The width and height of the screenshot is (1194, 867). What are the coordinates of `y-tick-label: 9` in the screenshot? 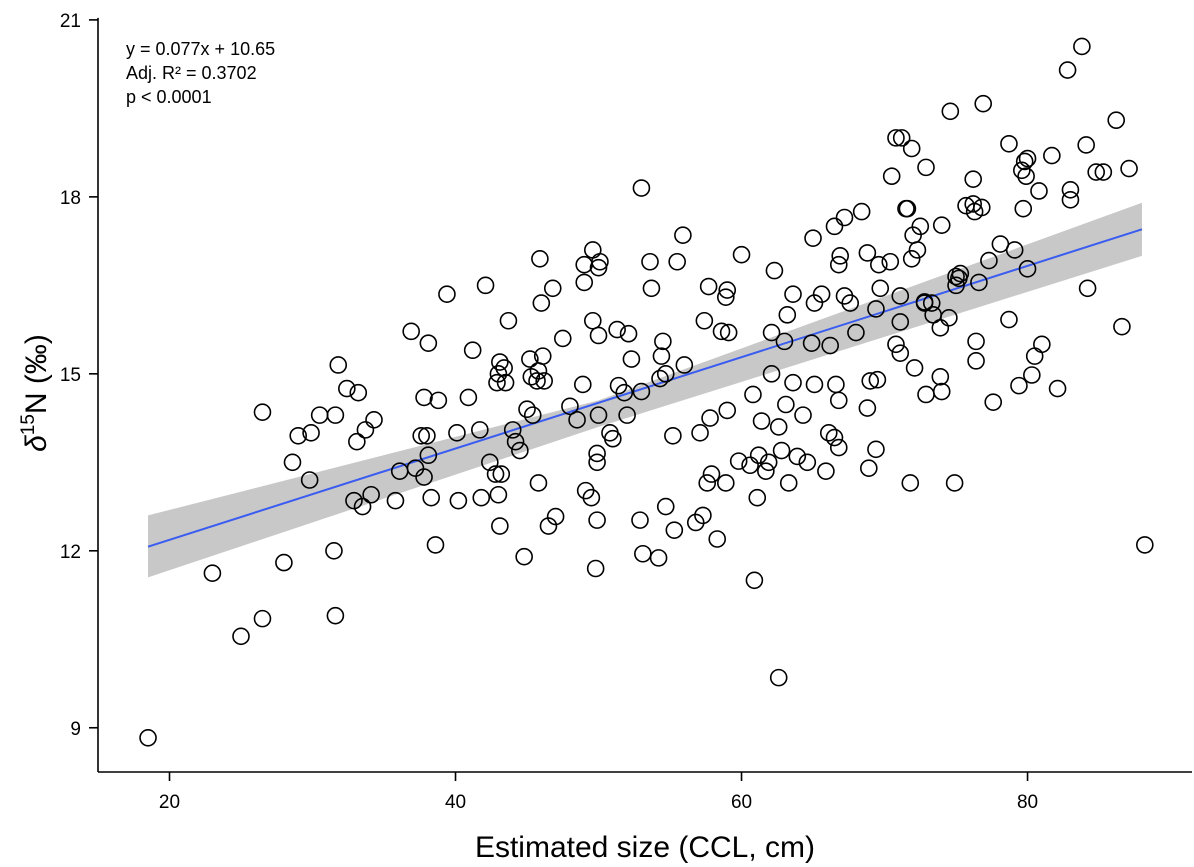 It's located at (75, 729).